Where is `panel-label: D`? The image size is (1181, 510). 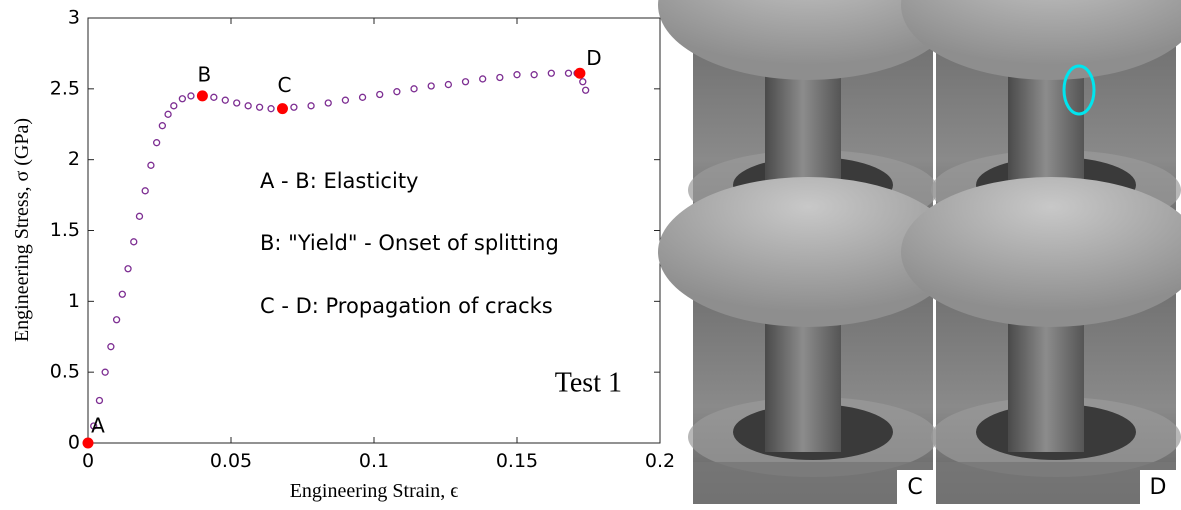 panel-label: D is located at coordinates (1158, 487).